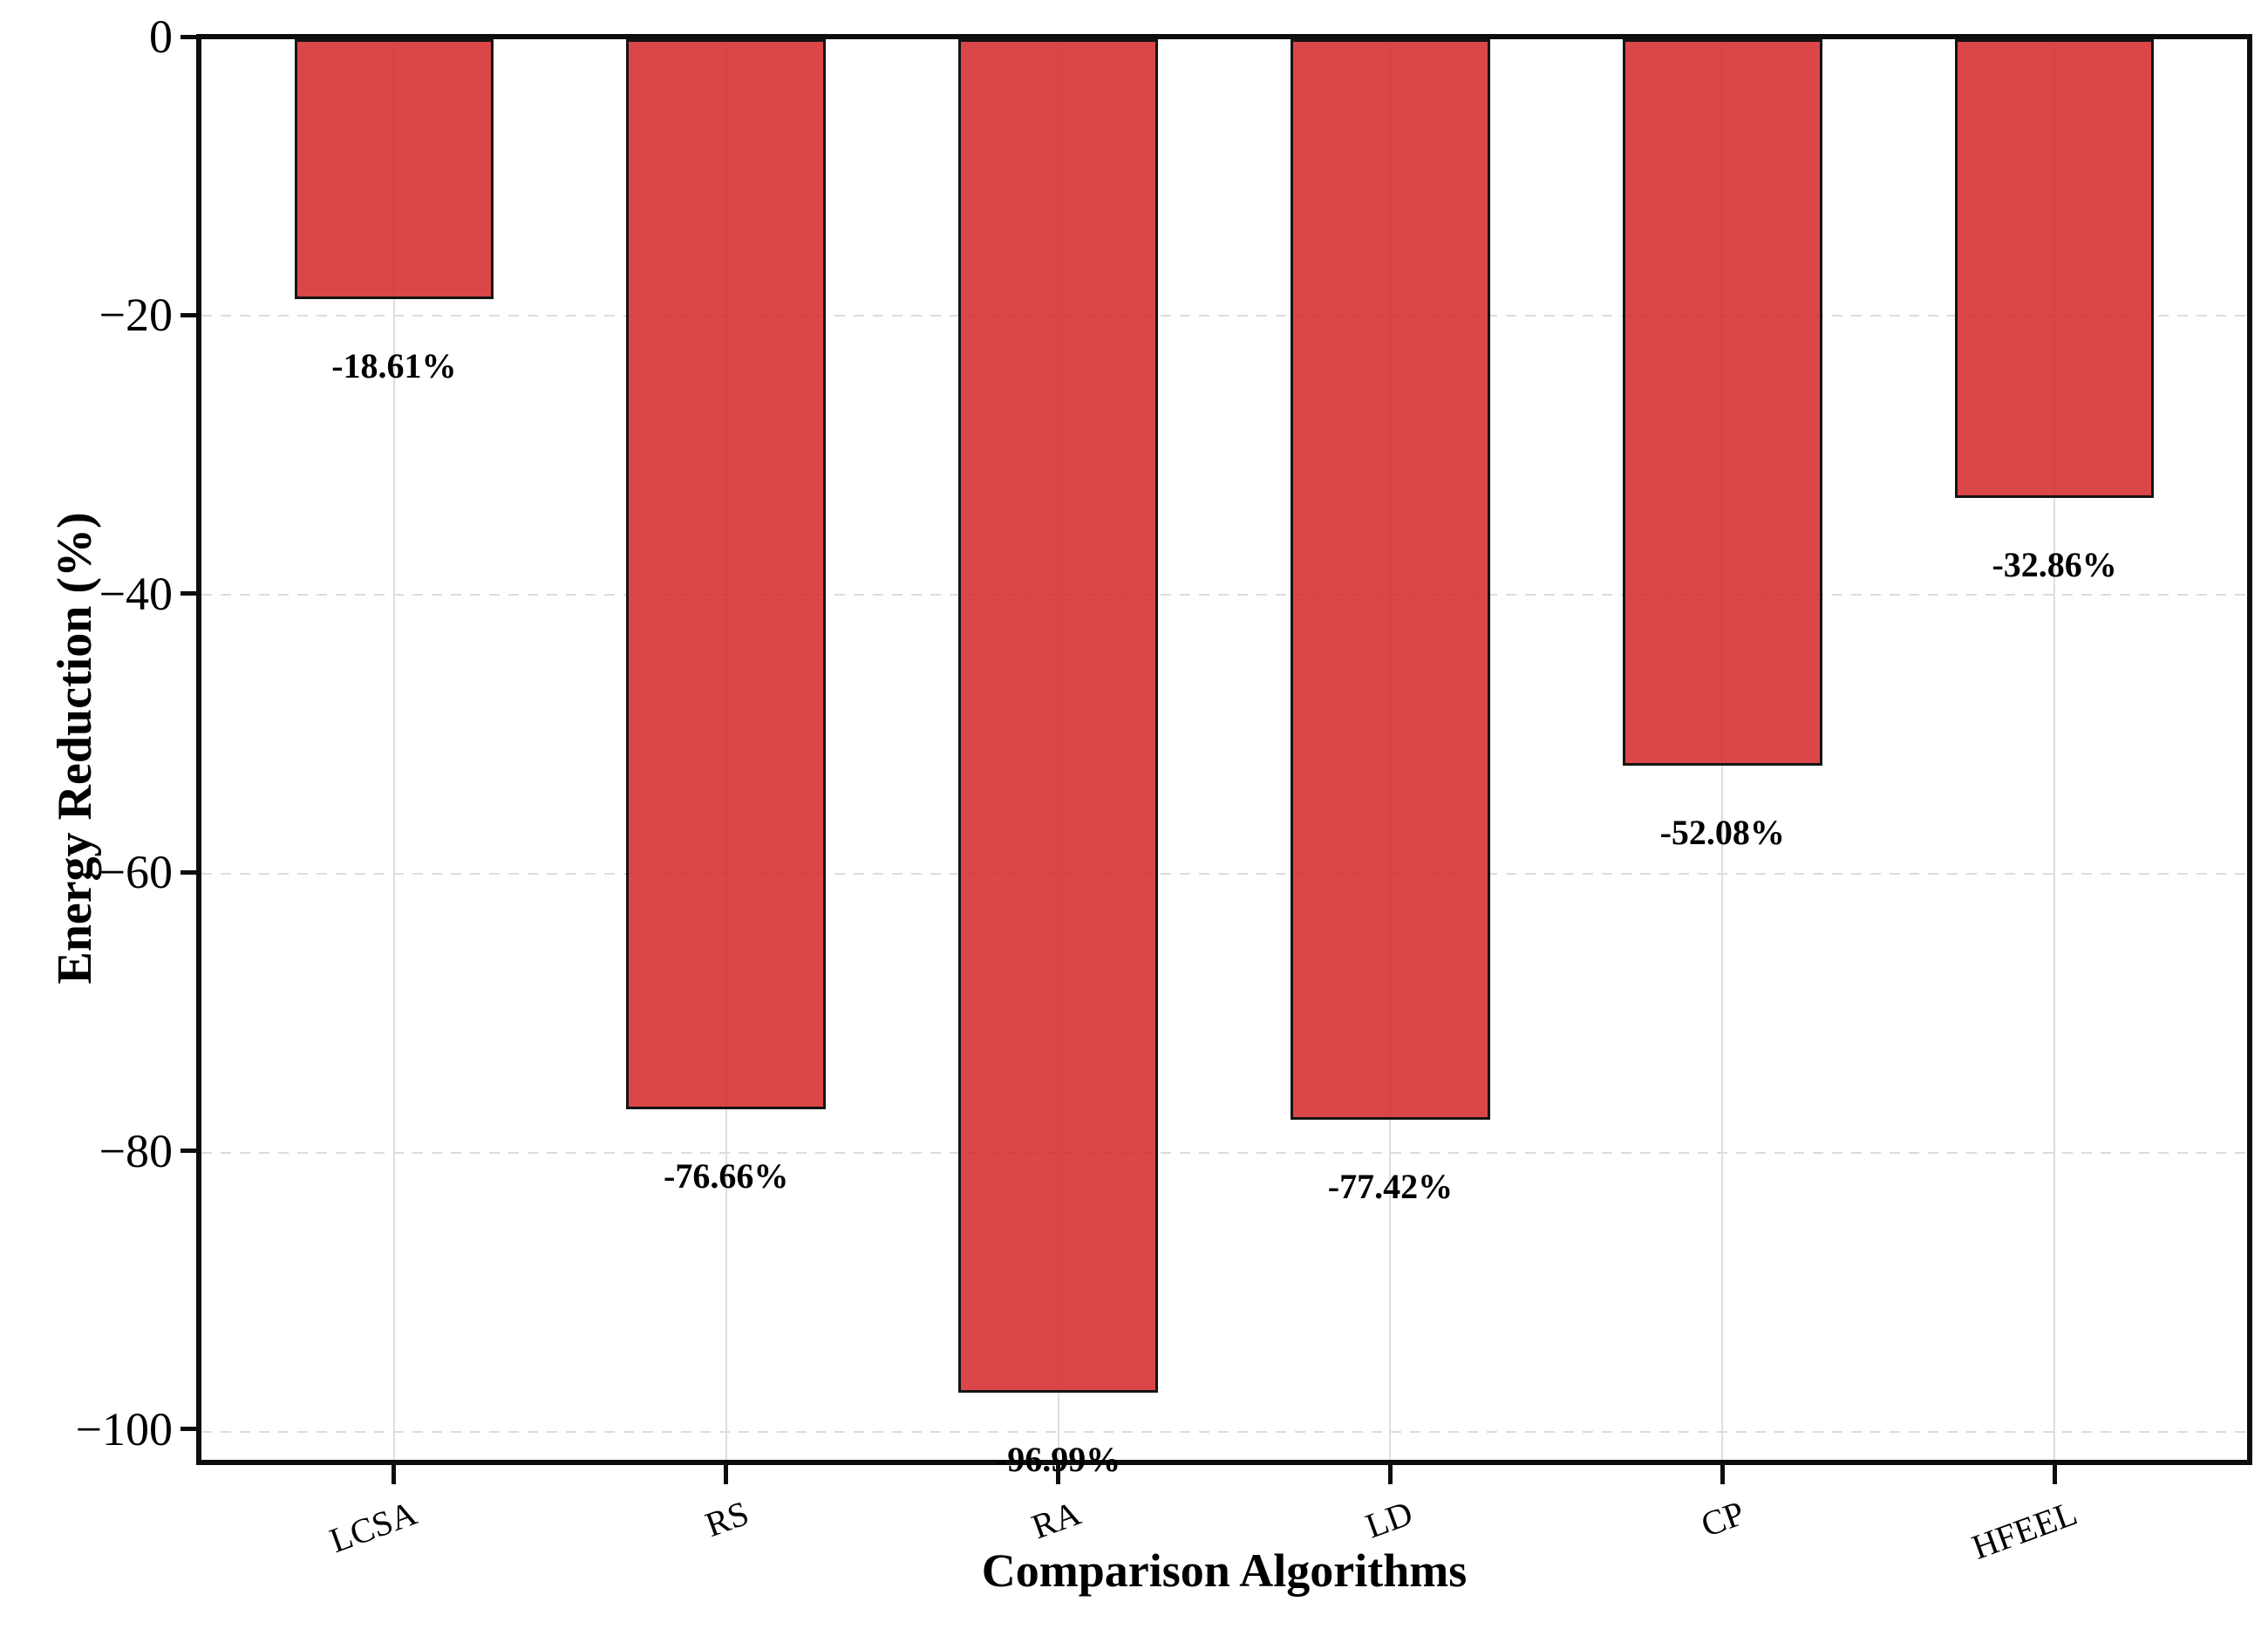 This screenshot has height=1629, width=2268. Describe the element at coordinates (1390, 1186) in the screenshot. I see `bar-value-label: -77.42%` at that location.